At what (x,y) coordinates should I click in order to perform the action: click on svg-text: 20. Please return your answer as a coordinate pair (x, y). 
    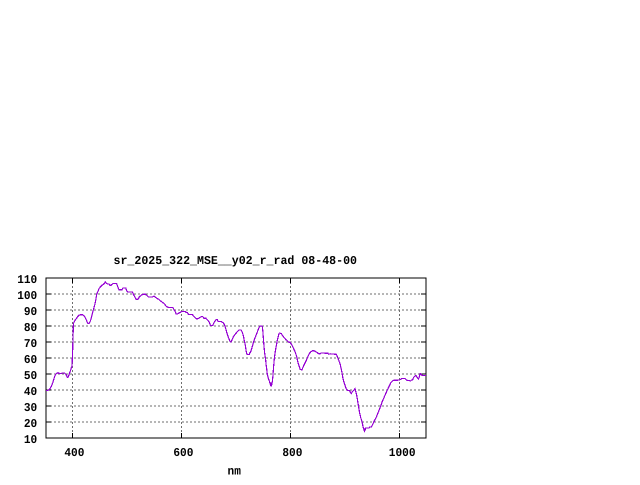
    Looking at the image, I should click on (30, 424).